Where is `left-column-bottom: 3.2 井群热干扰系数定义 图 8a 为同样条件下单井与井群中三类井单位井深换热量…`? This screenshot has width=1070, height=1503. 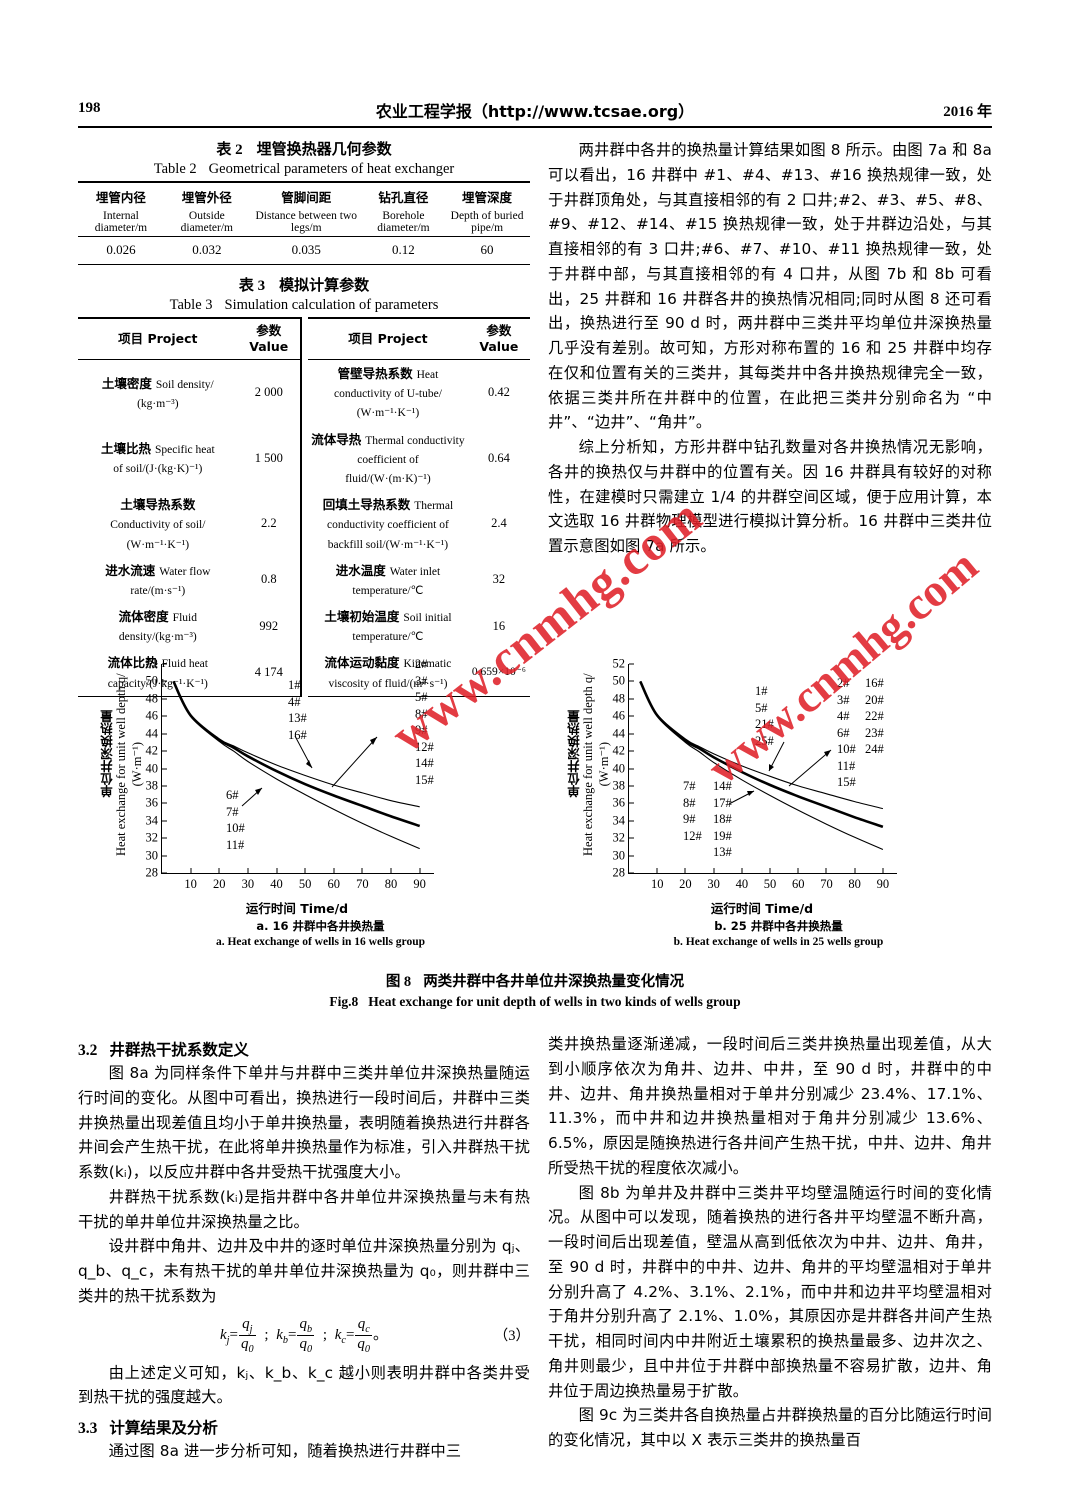 left-column-bottom: 3.2 井群热干扰系数定义 图 8a 为同样条件下单井与井群中三类井单位井深换热量… is located at coordinates (304, 1248).